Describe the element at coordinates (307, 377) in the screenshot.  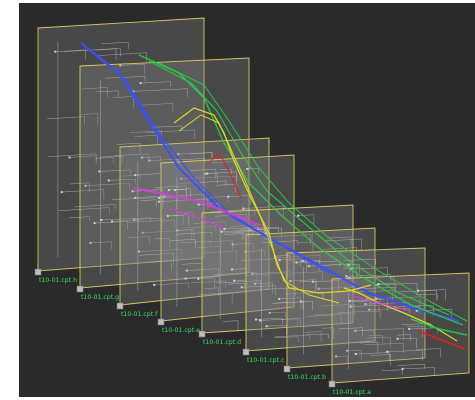
I see `layer-label: t10-01.cpt.b` at that location.